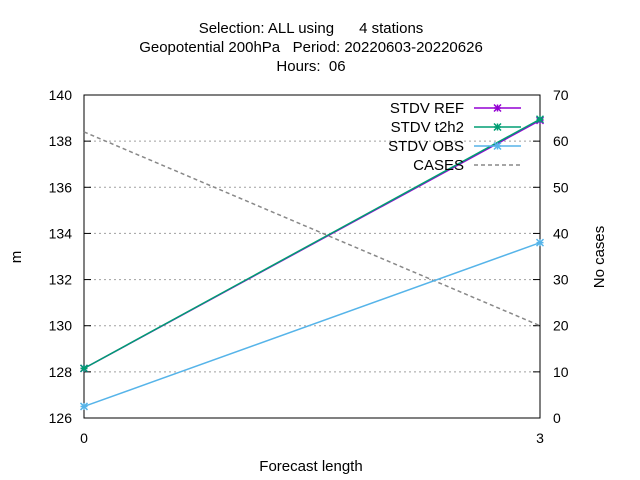 Image resolution: width=640 pixels, height=480 pixels. I want to click on y2-tick-label: 10, so click(561, 372).